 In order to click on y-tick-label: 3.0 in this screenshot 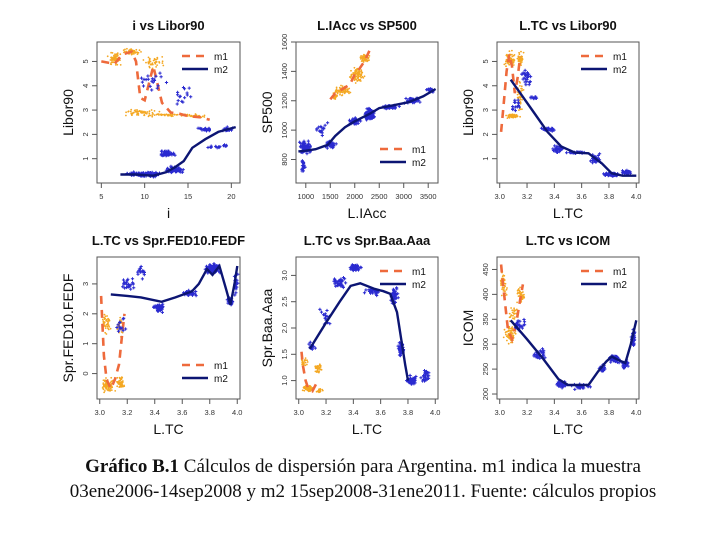, I will do `click(284, 275)`.